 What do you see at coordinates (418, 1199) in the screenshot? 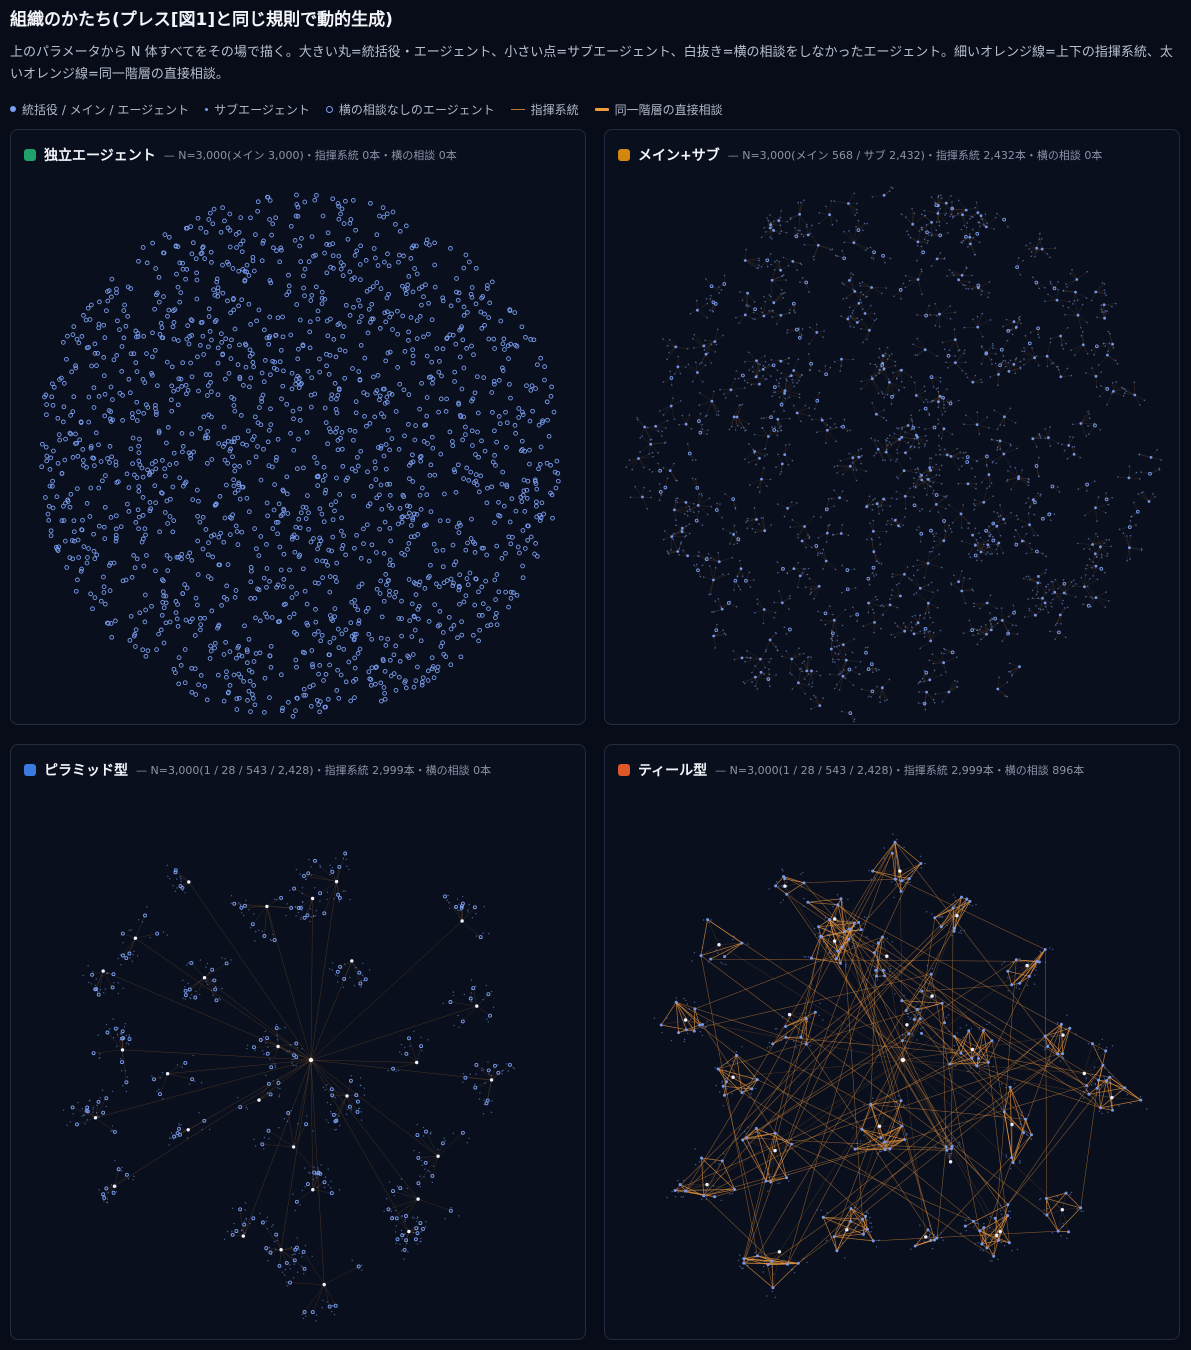
I see `coordinator-node` at bounding box center [418, 1199].